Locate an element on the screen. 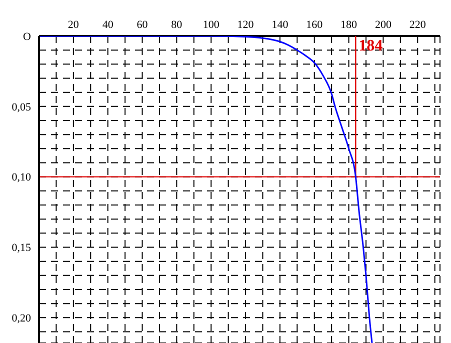  y-tick-label: 0,05 is located at coordinates (22, 107).